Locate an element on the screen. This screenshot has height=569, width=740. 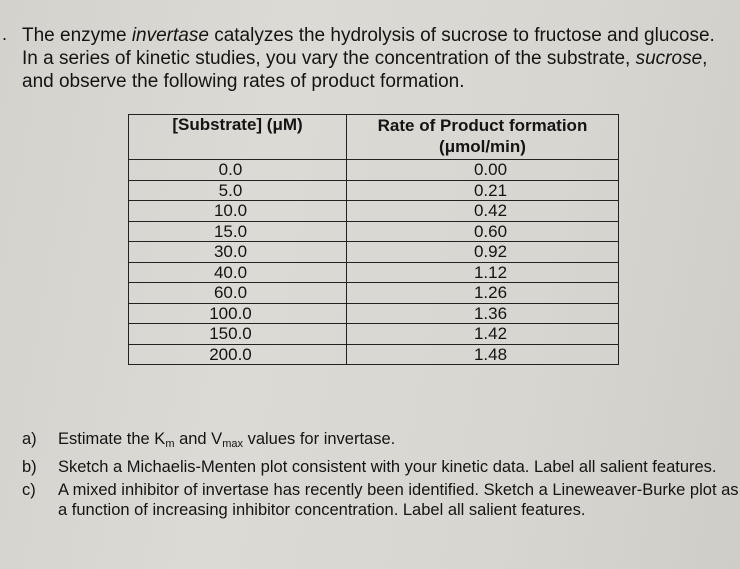
substrate-cell: 30.0 is located at coordinates (237, 252).